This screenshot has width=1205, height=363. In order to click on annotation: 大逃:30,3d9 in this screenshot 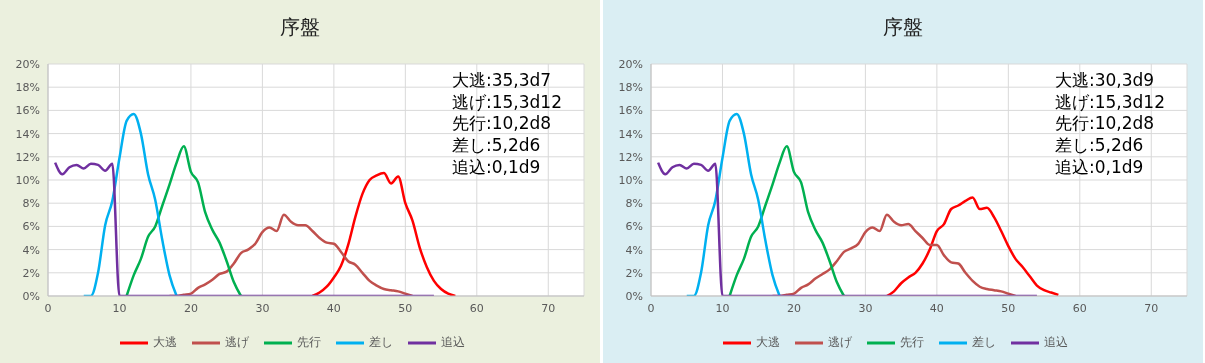, I will do `click(1105, 81)`.